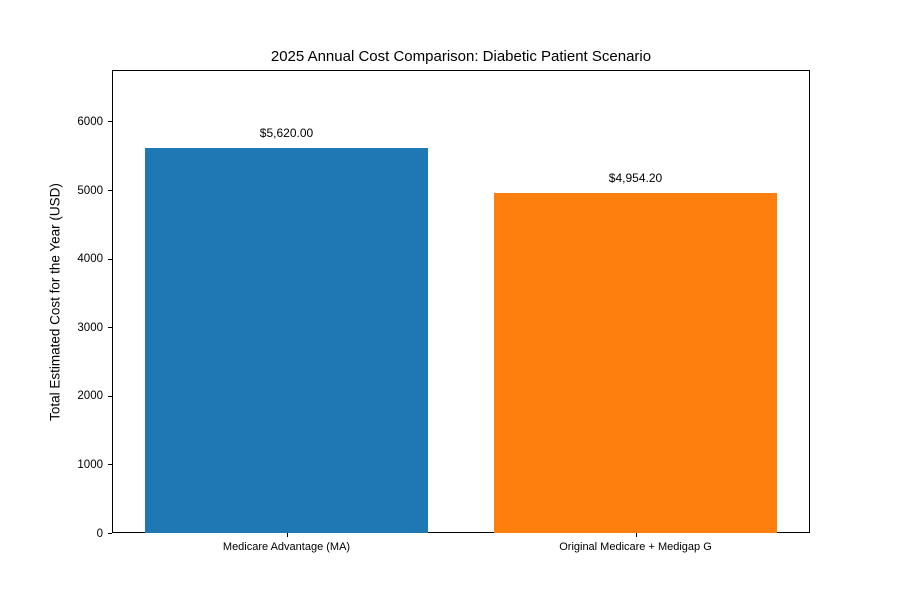  I want to click on y-tick-label-2000: 2000, so click(90, 396).